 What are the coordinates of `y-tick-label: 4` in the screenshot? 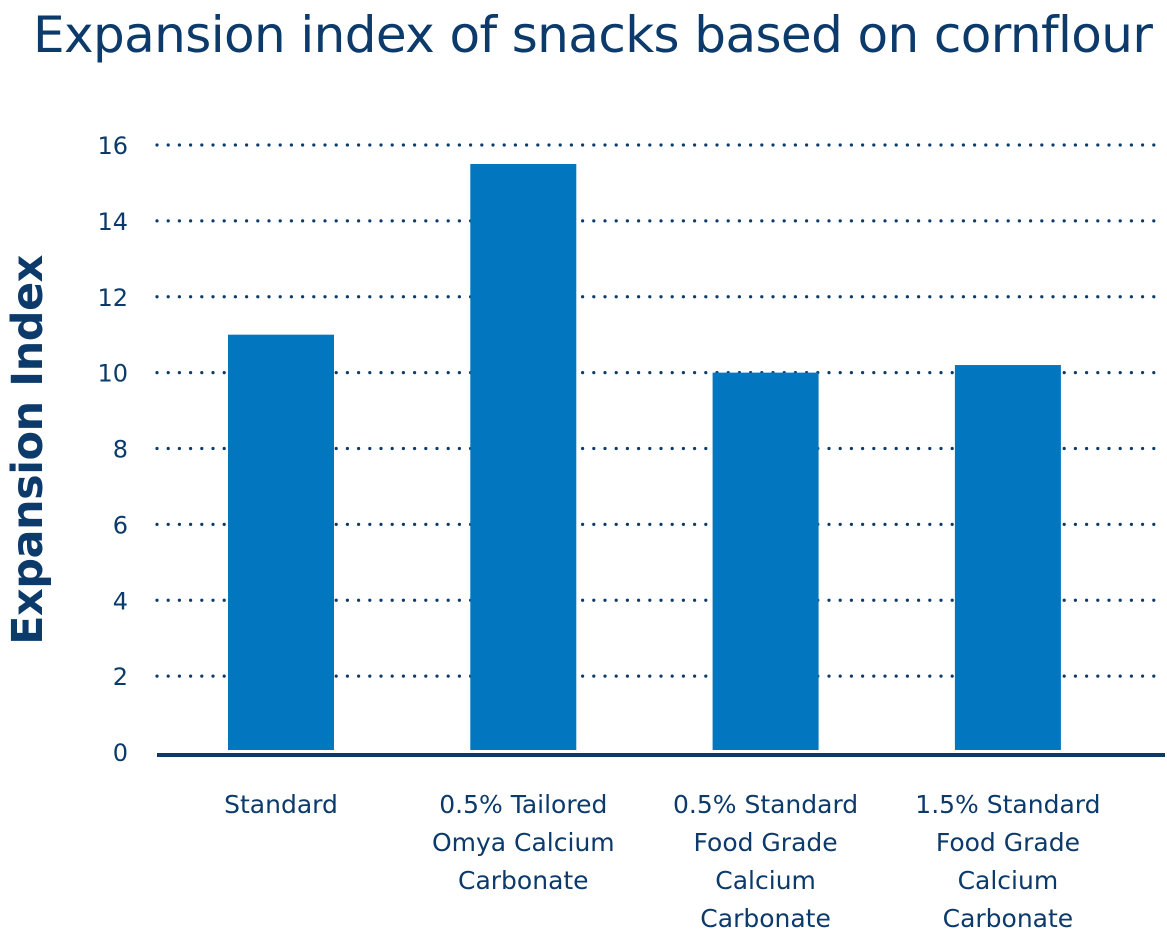 It's located at (120, 601).